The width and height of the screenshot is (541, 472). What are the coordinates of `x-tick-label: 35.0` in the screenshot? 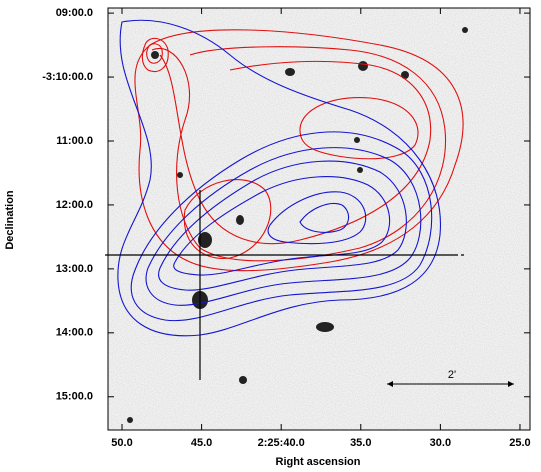 It's located at (360, 443).